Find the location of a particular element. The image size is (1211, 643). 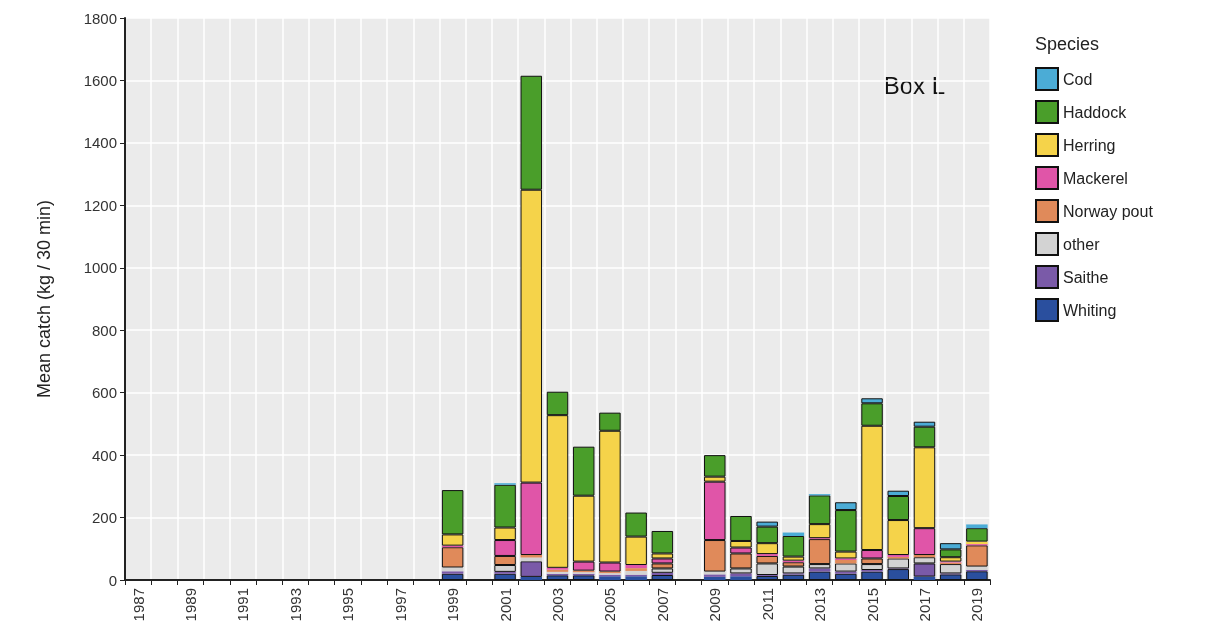

legend-label: other is located at coordinates (1082, 244).